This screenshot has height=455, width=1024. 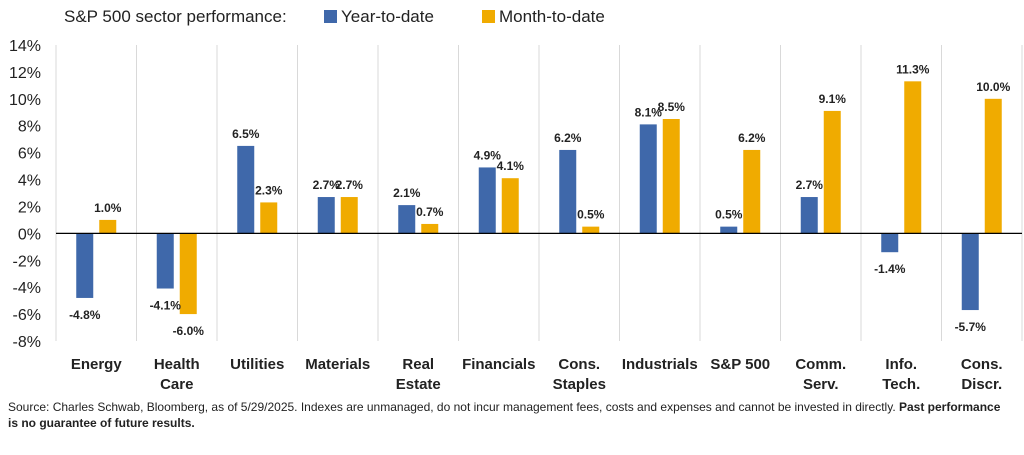 What do you see at coordinates (430, 228) in the screenshot?
I see `bar-mtd-real-estate` at bounding box center [430, 228].